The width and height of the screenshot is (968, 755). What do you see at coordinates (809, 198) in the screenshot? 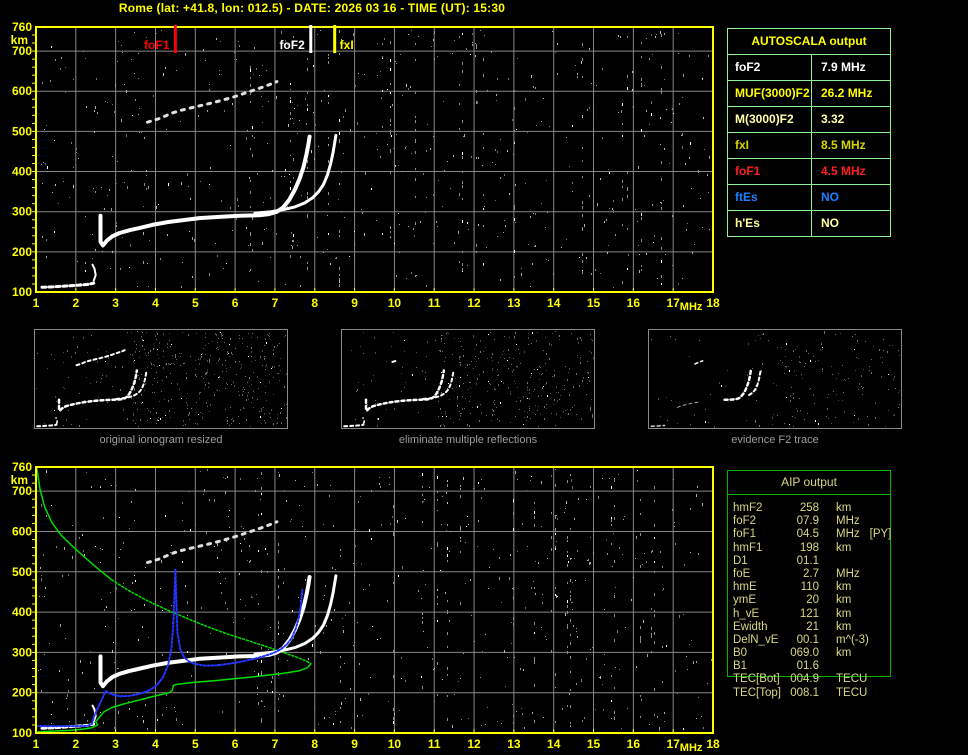
I see `autoscala-row: ftEs NO` at bounding box center [809, 198].